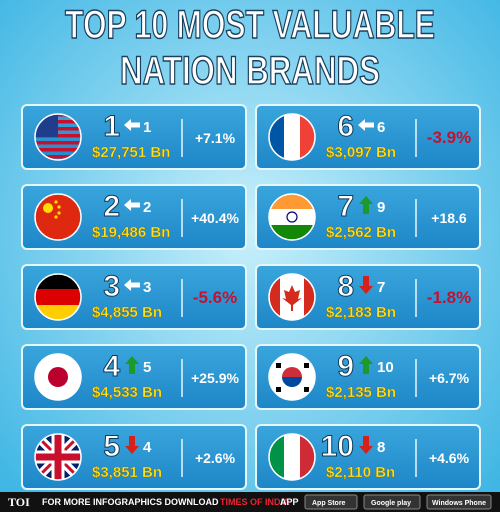 The width and height of the screenshot is (500, 512). I want to click on brand-value: $2,562 Bn, so click(361, 232).